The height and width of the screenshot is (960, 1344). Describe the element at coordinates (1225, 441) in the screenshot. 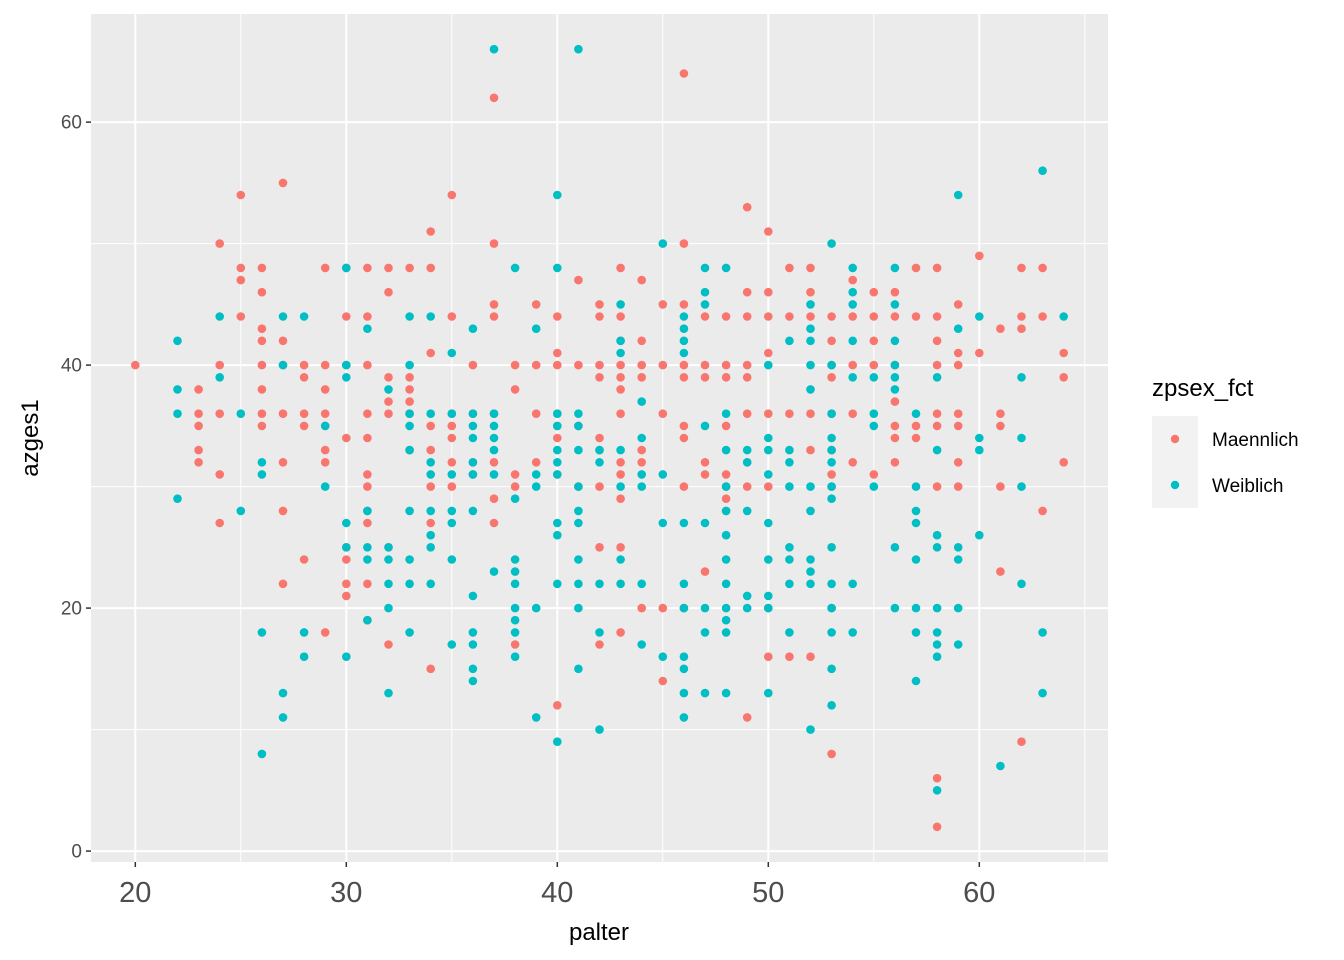

I see `legend: zpsex_fct Maennlich Weiblich` at that location.